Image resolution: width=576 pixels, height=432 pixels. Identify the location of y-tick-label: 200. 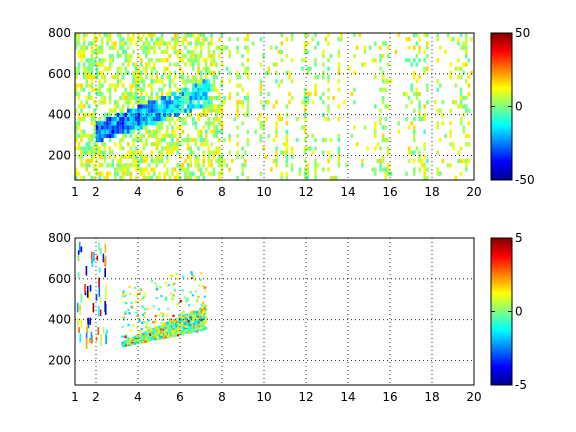
(59, 361).